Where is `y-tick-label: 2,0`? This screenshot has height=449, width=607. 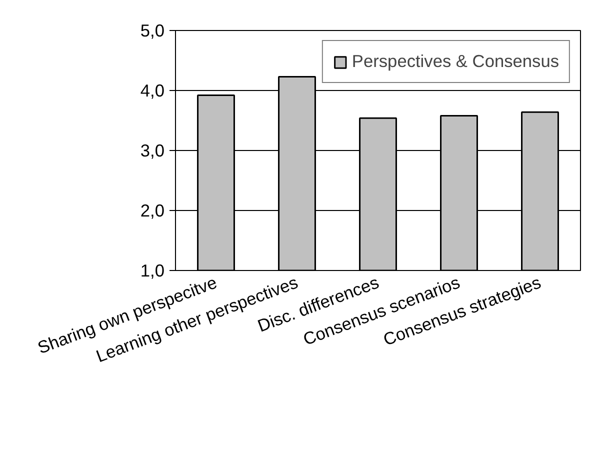 y-tick-label: 2,0 is located at coordinates (152, 210).